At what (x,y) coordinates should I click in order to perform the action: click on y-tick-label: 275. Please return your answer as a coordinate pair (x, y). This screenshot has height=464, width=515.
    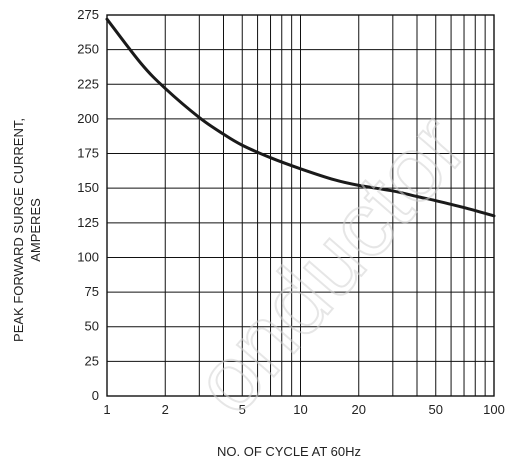
    Looking at the image, I should click on (88, 14).